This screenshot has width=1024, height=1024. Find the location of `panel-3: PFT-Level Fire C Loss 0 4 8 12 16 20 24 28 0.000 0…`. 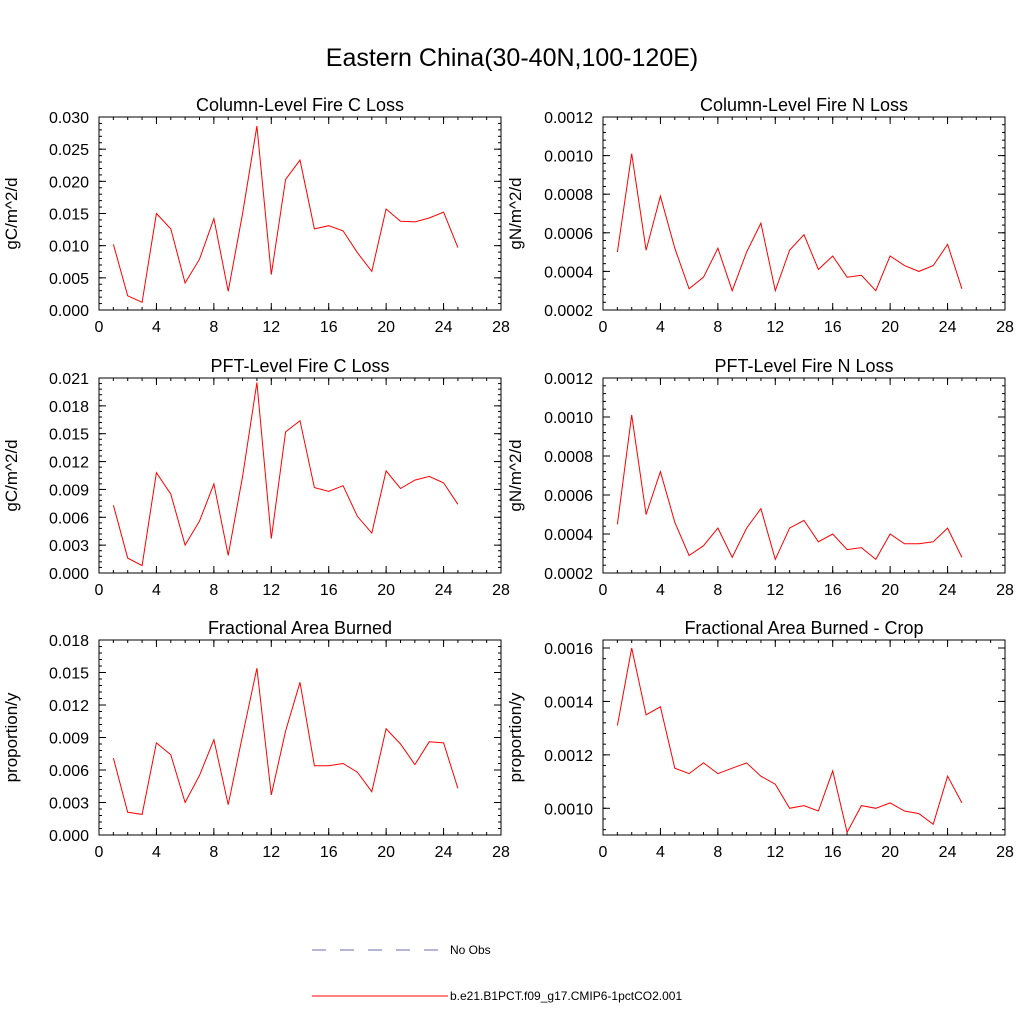

panel-3: PFT-Level Fire C Loss 0 4 8 12 16 20 24 28 0.000 0… is located at coordinates (256, 477).